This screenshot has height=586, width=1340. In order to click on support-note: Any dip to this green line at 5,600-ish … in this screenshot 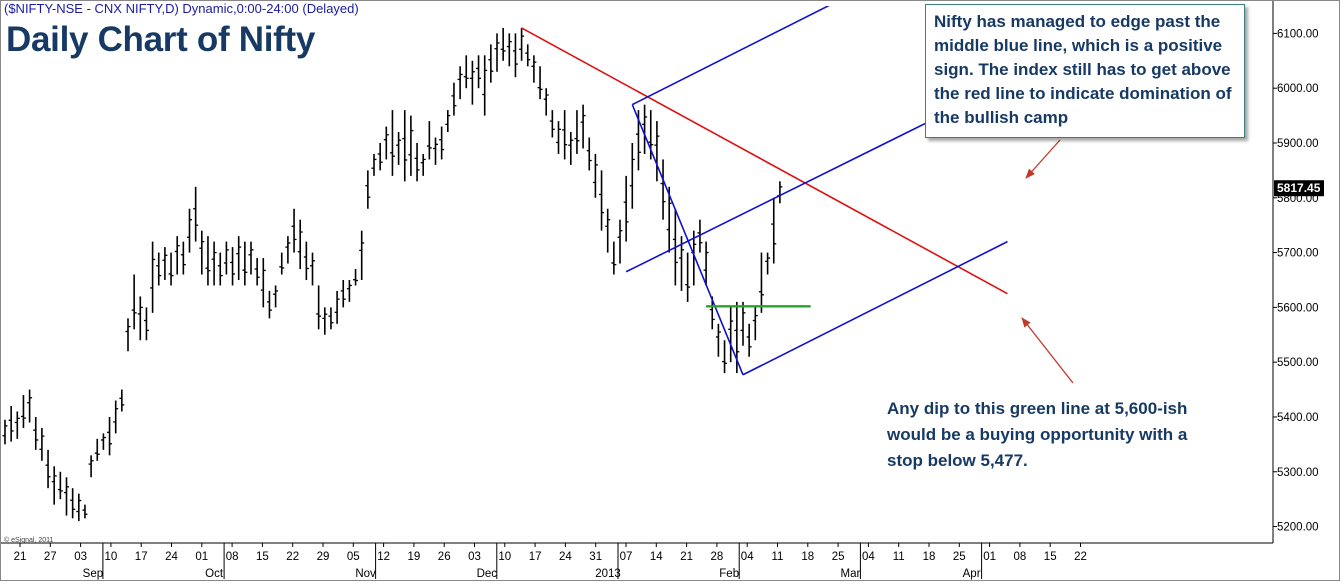, I will do `click(1037, 434)`.